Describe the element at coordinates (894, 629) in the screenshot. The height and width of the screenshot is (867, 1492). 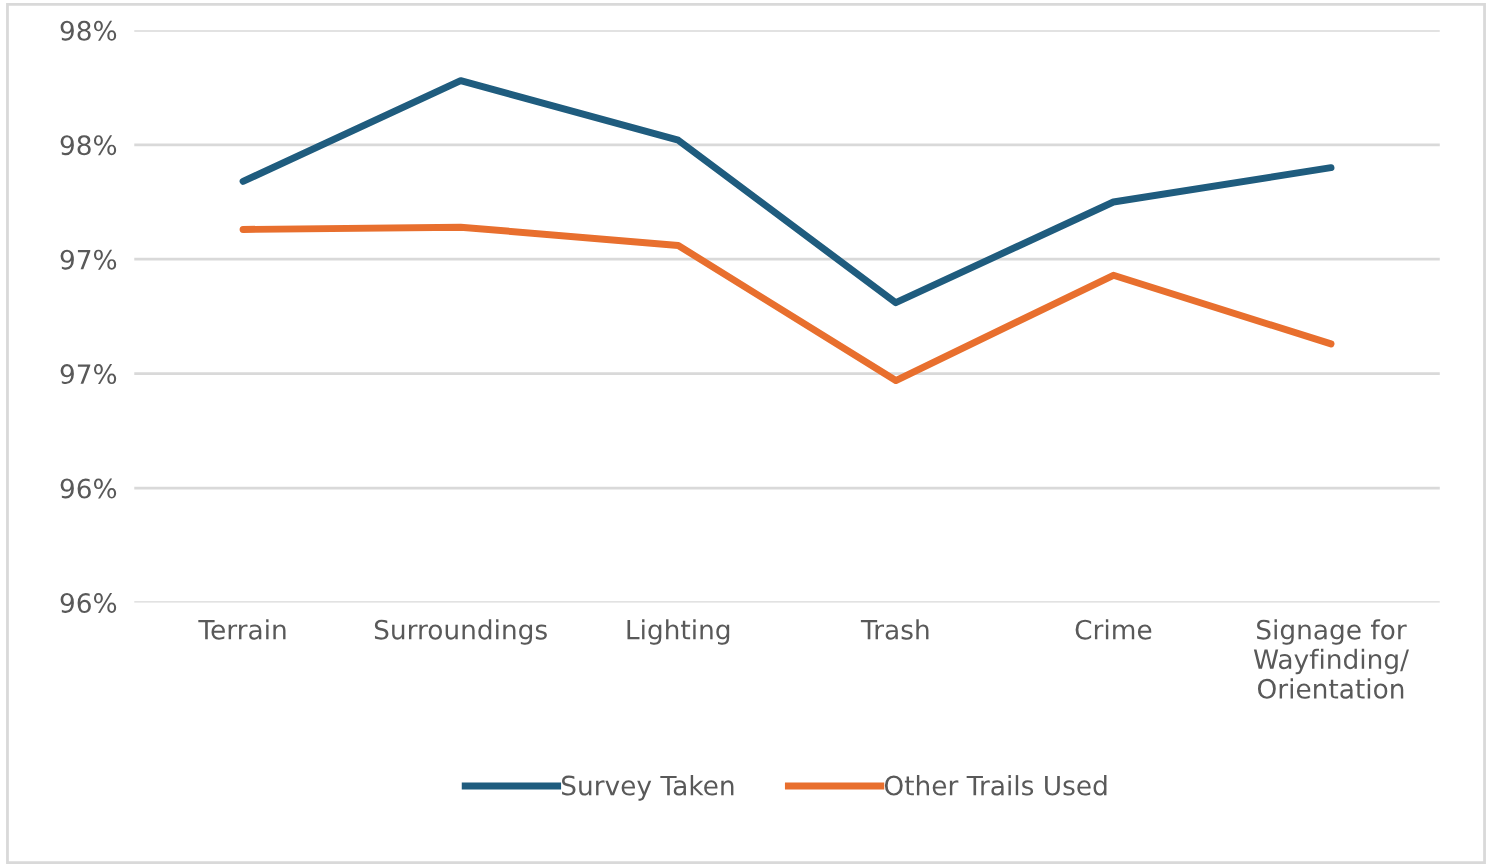
I see `x-tick-label: Trash` at that location.